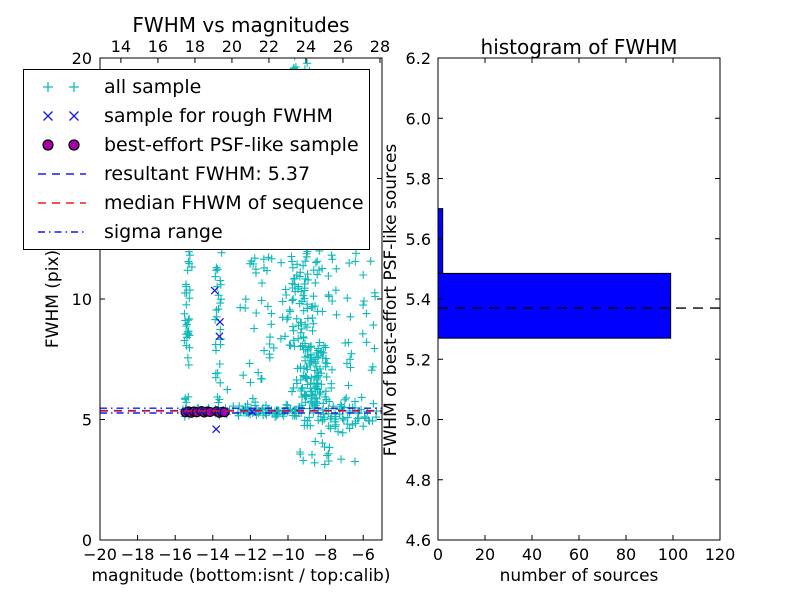 The width and height of the screenshot is (800, 600). I want to click on legend-entry-label: all sample, so click(153, 86).